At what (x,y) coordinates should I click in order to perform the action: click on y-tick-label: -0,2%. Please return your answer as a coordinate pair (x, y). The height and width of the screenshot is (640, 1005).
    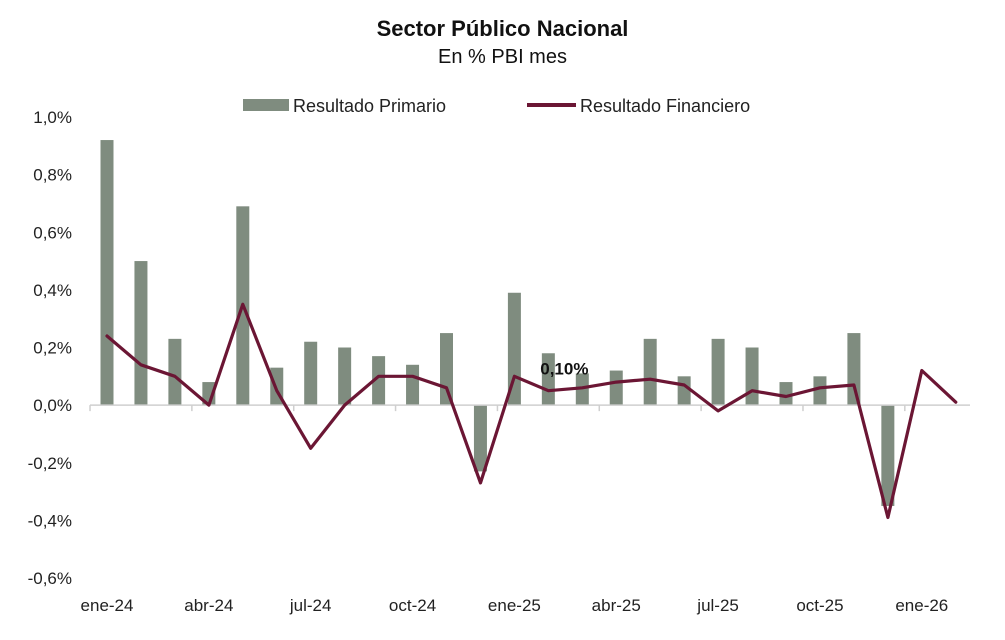
    Looking at the image, I should click on (50, 463).